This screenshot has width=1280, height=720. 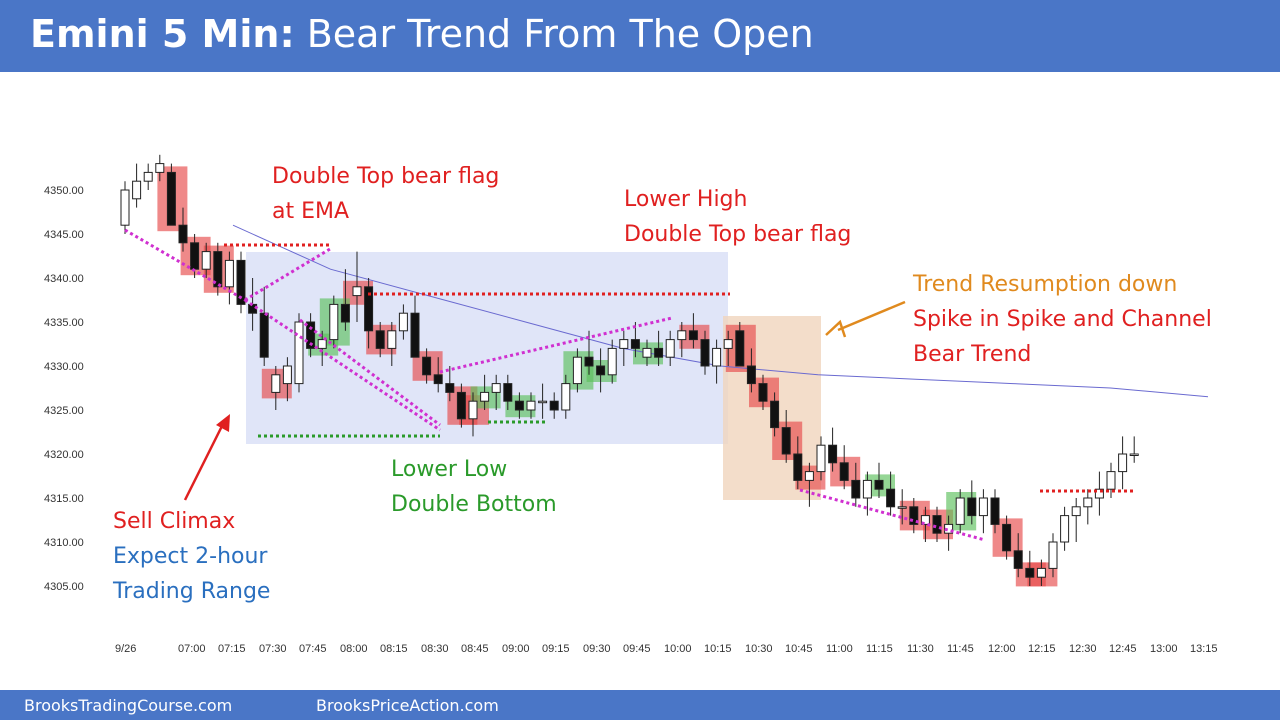 What do you see at coordinates (474, 504) in the screenshot?
I see `annotation-text: Double Bottom` at bounding box center [474, 504].